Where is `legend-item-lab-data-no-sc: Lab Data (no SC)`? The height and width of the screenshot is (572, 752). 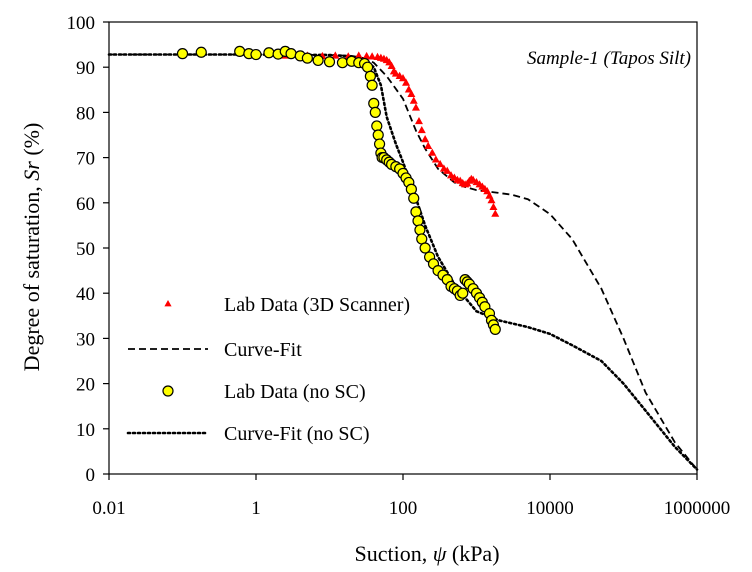 legend-item-lab-data-no-sc: Lab Data (no SC) is located at coordinates (264, 392).